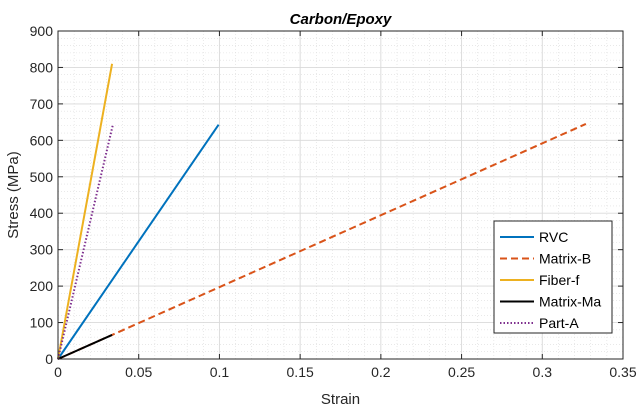 This screenshot has width=644, height=411. I want to click on y-tick-label: 900, so click(42, 31).